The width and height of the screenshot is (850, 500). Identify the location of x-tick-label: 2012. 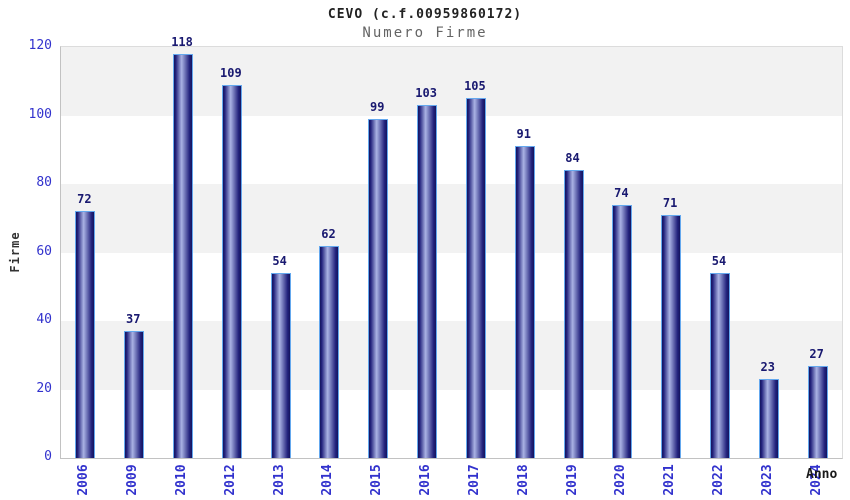
(230, 480).